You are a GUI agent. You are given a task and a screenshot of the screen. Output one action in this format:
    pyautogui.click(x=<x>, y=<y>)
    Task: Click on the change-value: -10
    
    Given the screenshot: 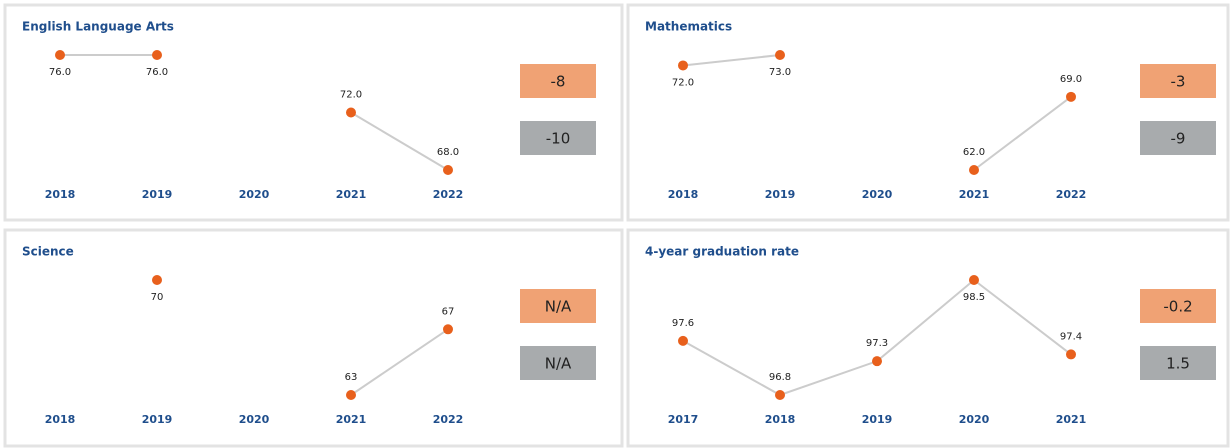 What is the action you would take?
    pyautogui.click(x=558, y=139)
    